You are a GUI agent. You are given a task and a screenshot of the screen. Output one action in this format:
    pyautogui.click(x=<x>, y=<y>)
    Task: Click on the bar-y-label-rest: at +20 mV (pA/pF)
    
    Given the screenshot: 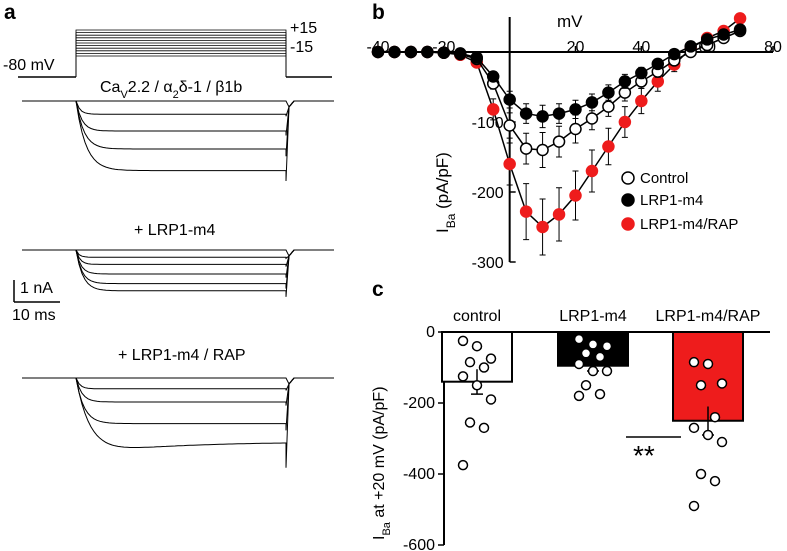 What is the action you would take?
    pyautogui.click(x=379, y=454)
    